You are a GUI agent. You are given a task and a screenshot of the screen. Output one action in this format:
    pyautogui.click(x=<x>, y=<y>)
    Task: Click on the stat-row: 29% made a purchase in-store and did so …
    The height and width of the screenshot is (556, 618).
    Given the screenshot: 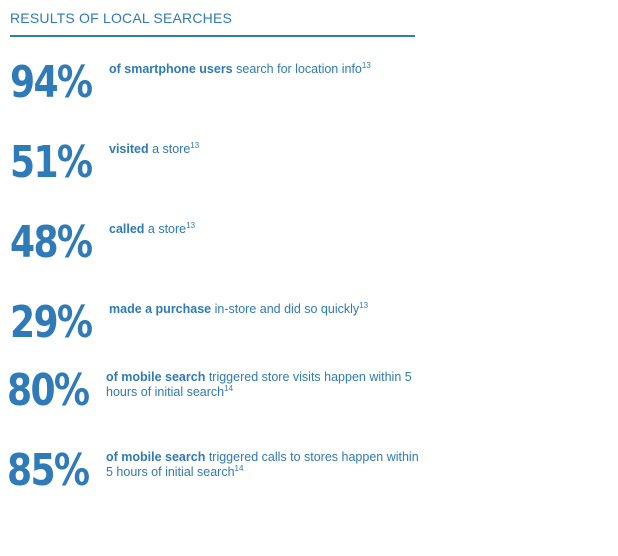 What is the action you would take?
    pyautogui.click(x=309, y=328)
    